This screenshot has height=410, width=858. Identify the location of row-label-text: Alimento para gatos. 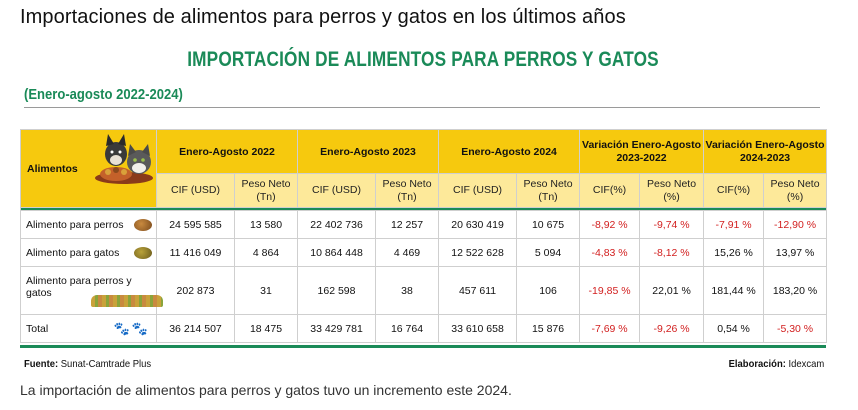
(73, 252).